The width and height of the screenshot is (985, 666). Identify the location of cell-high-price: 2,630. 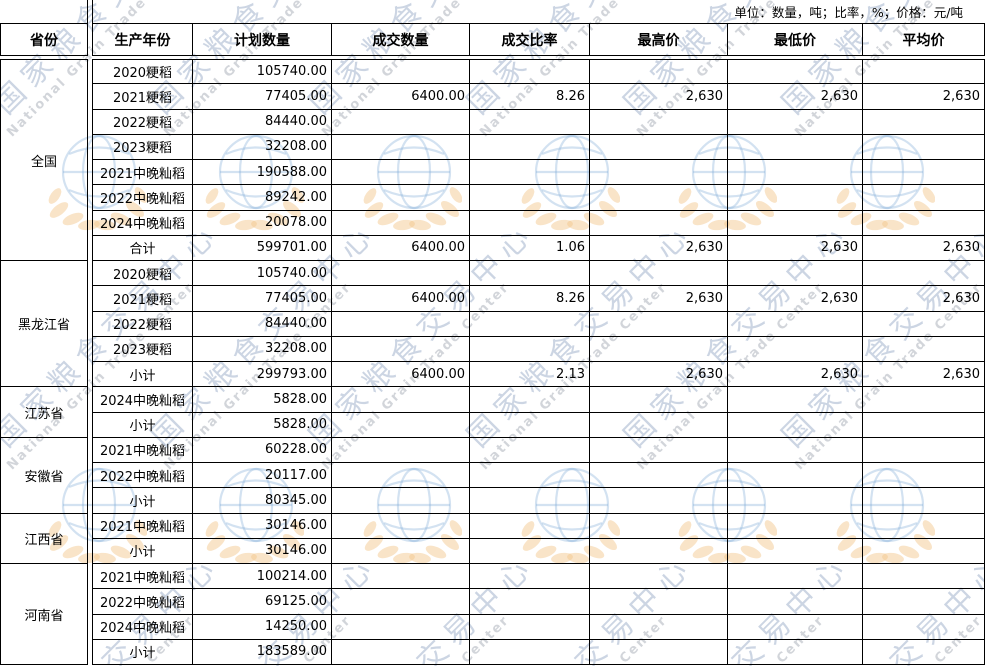
(659, 375).